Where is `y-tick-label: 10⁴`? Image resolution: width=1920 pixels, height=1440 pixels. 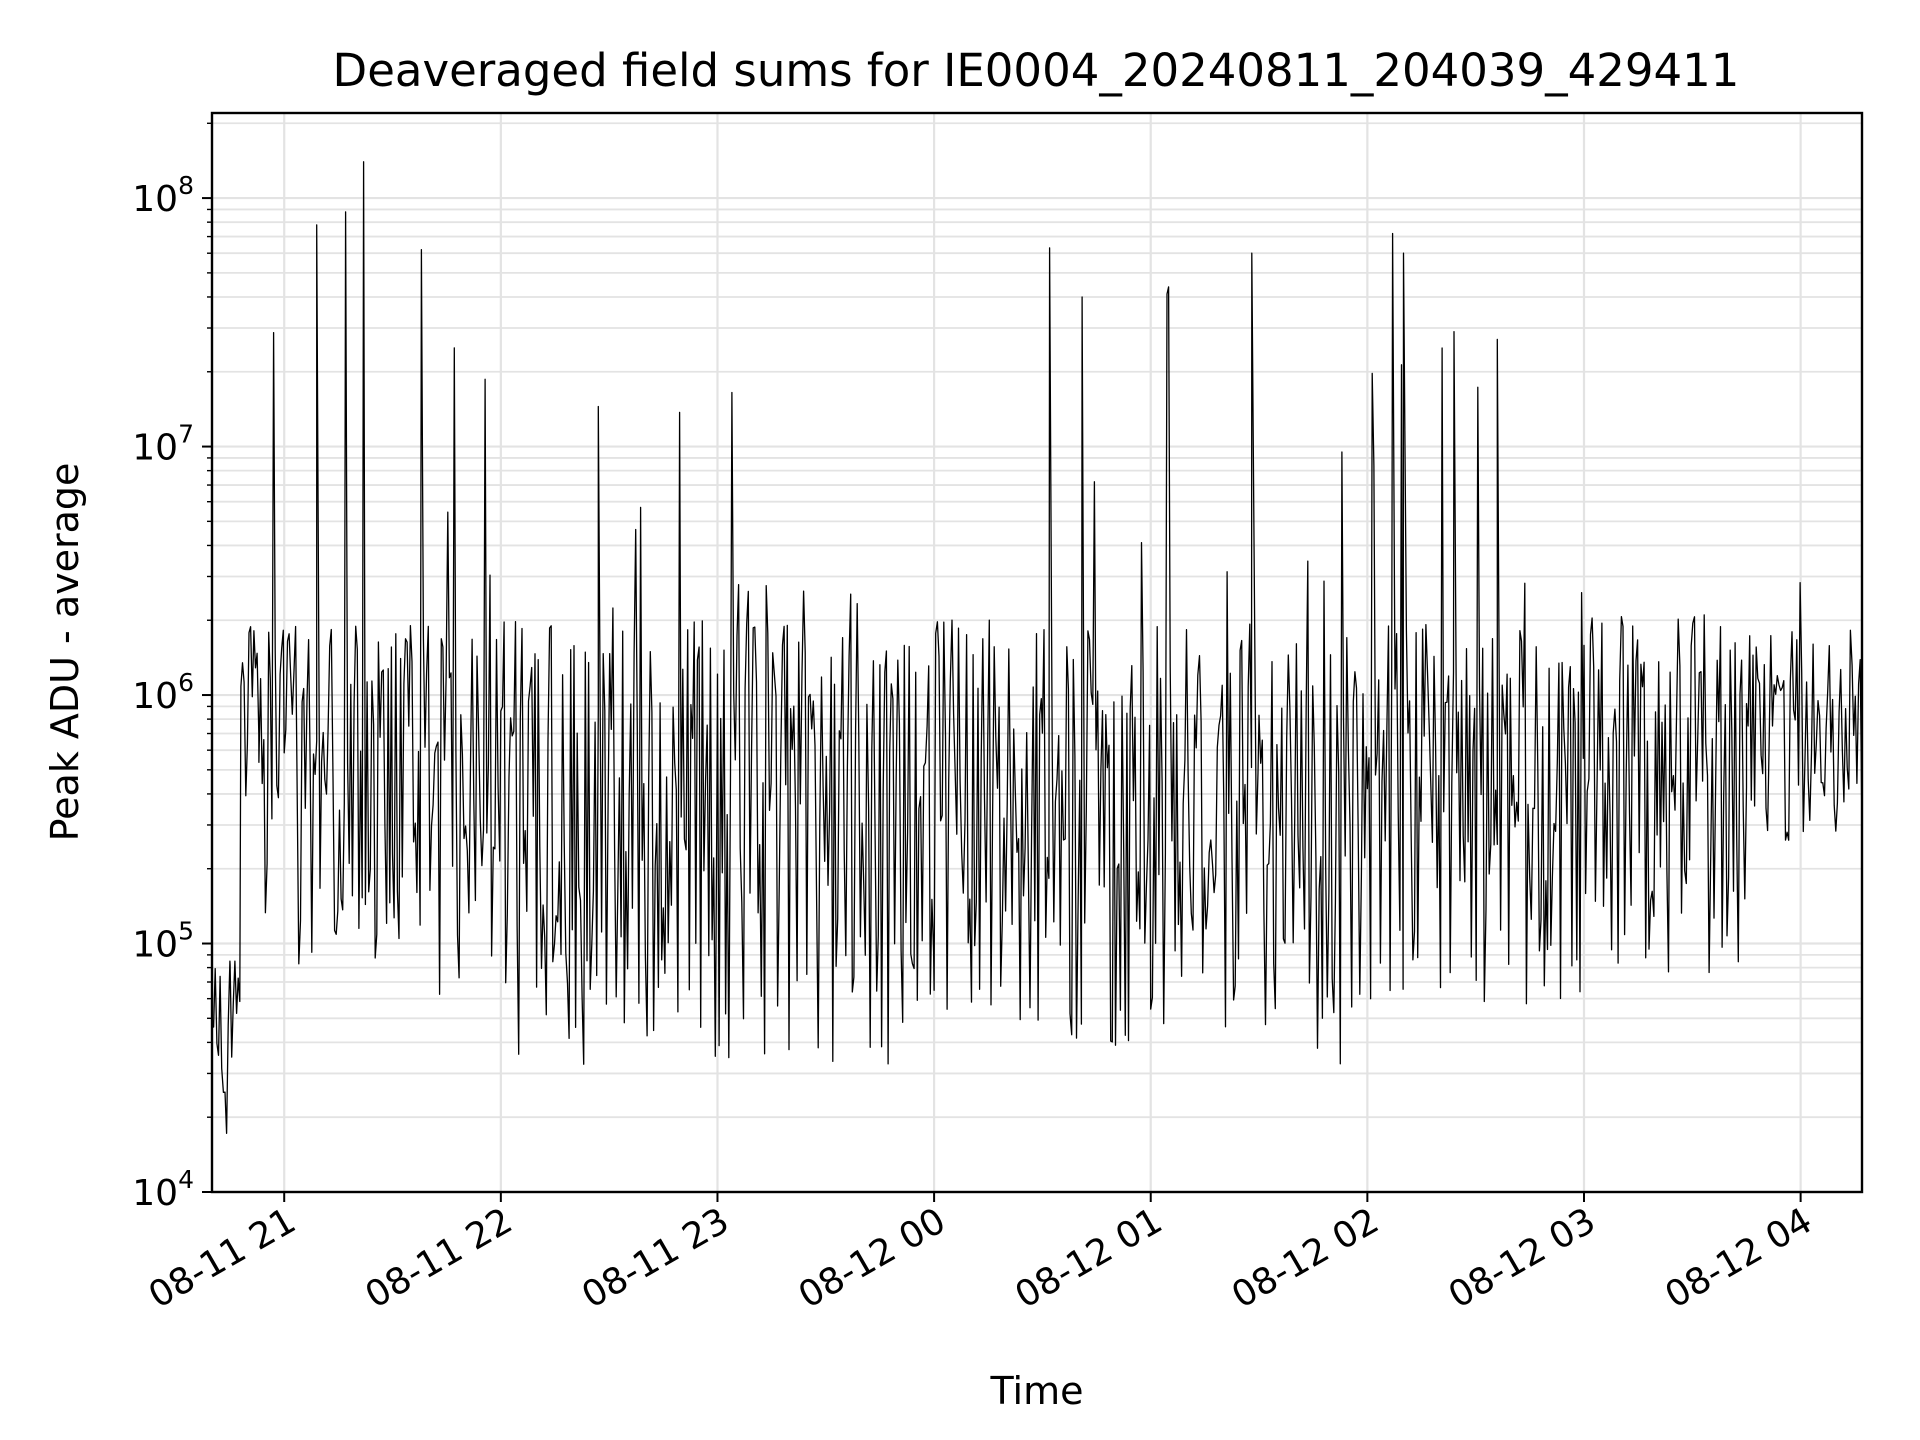
y-tick-label: 10⁴ is located at coordinates (163, 1189).